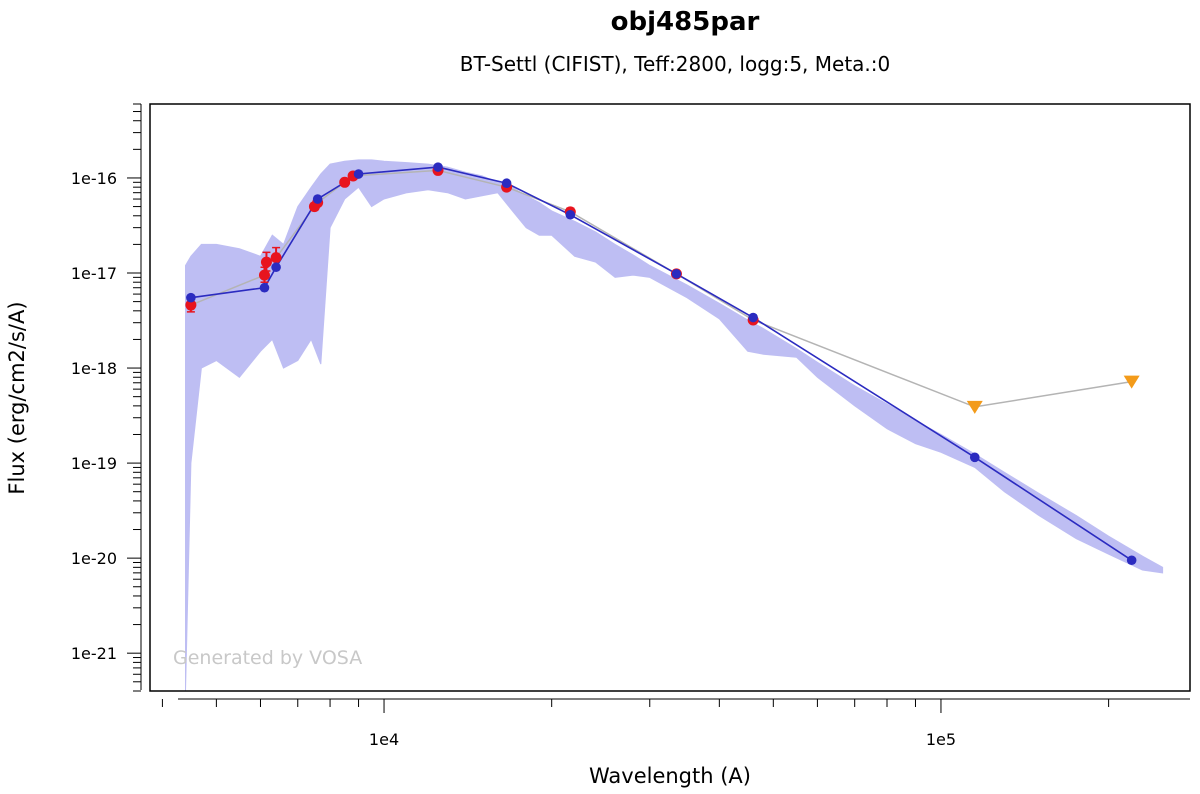 This screenshot has height=794, width=1200. Describe the element at coordinates (670, 776) in the screenshot. I see `x-axis-label: Wavelength (A)` at that location.